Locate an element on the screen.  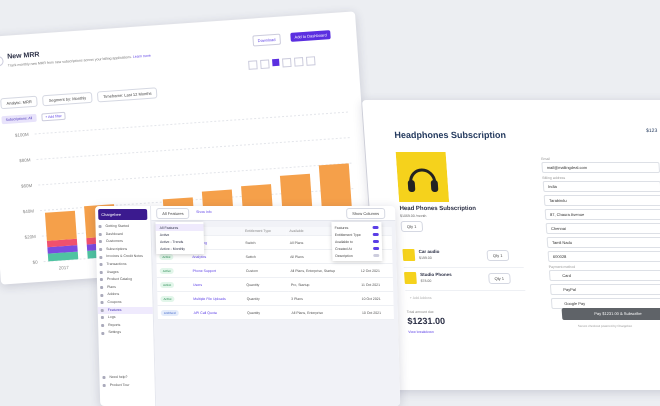
cell: Quantity is located at coordinates (265, 284).